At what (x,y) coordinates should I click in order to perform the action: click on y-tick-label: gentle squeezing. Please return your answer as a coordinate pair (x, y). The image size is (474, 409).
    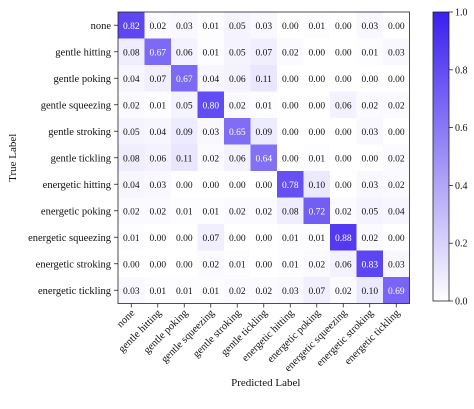
    Looking at the image, I should click on (76, 105).